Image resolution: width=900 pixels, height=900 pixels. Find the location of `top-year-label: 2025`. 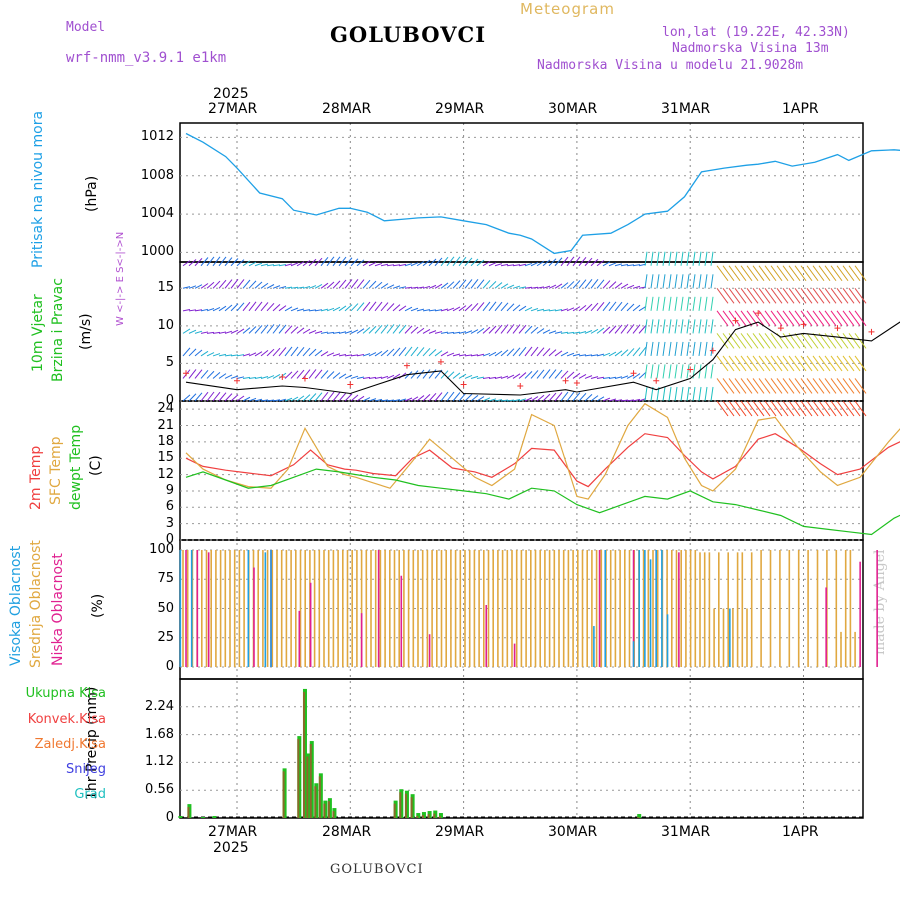

top-year-label: 2025 is located at coordinates (231, 94).